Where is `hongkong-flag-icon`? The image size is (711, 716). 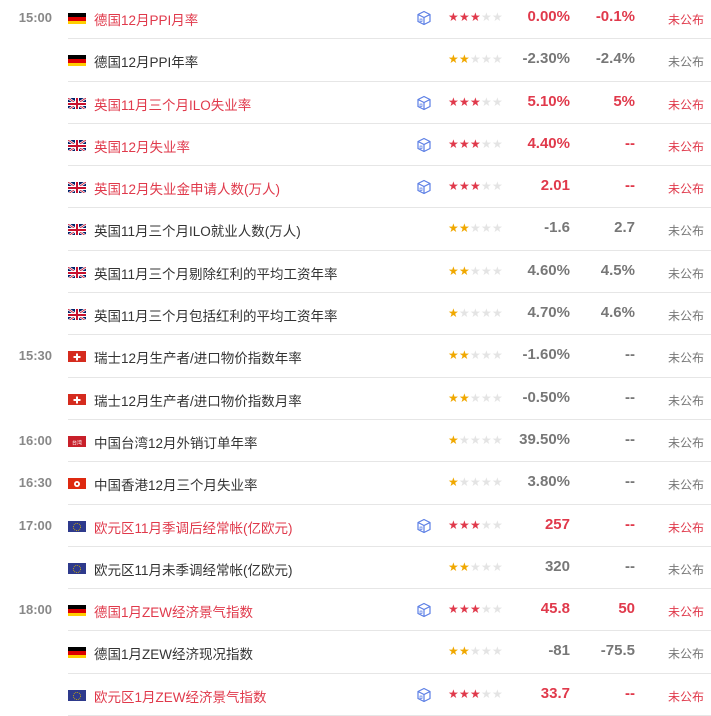
hongkong-flag-icon is located at coordinates (77, 483).